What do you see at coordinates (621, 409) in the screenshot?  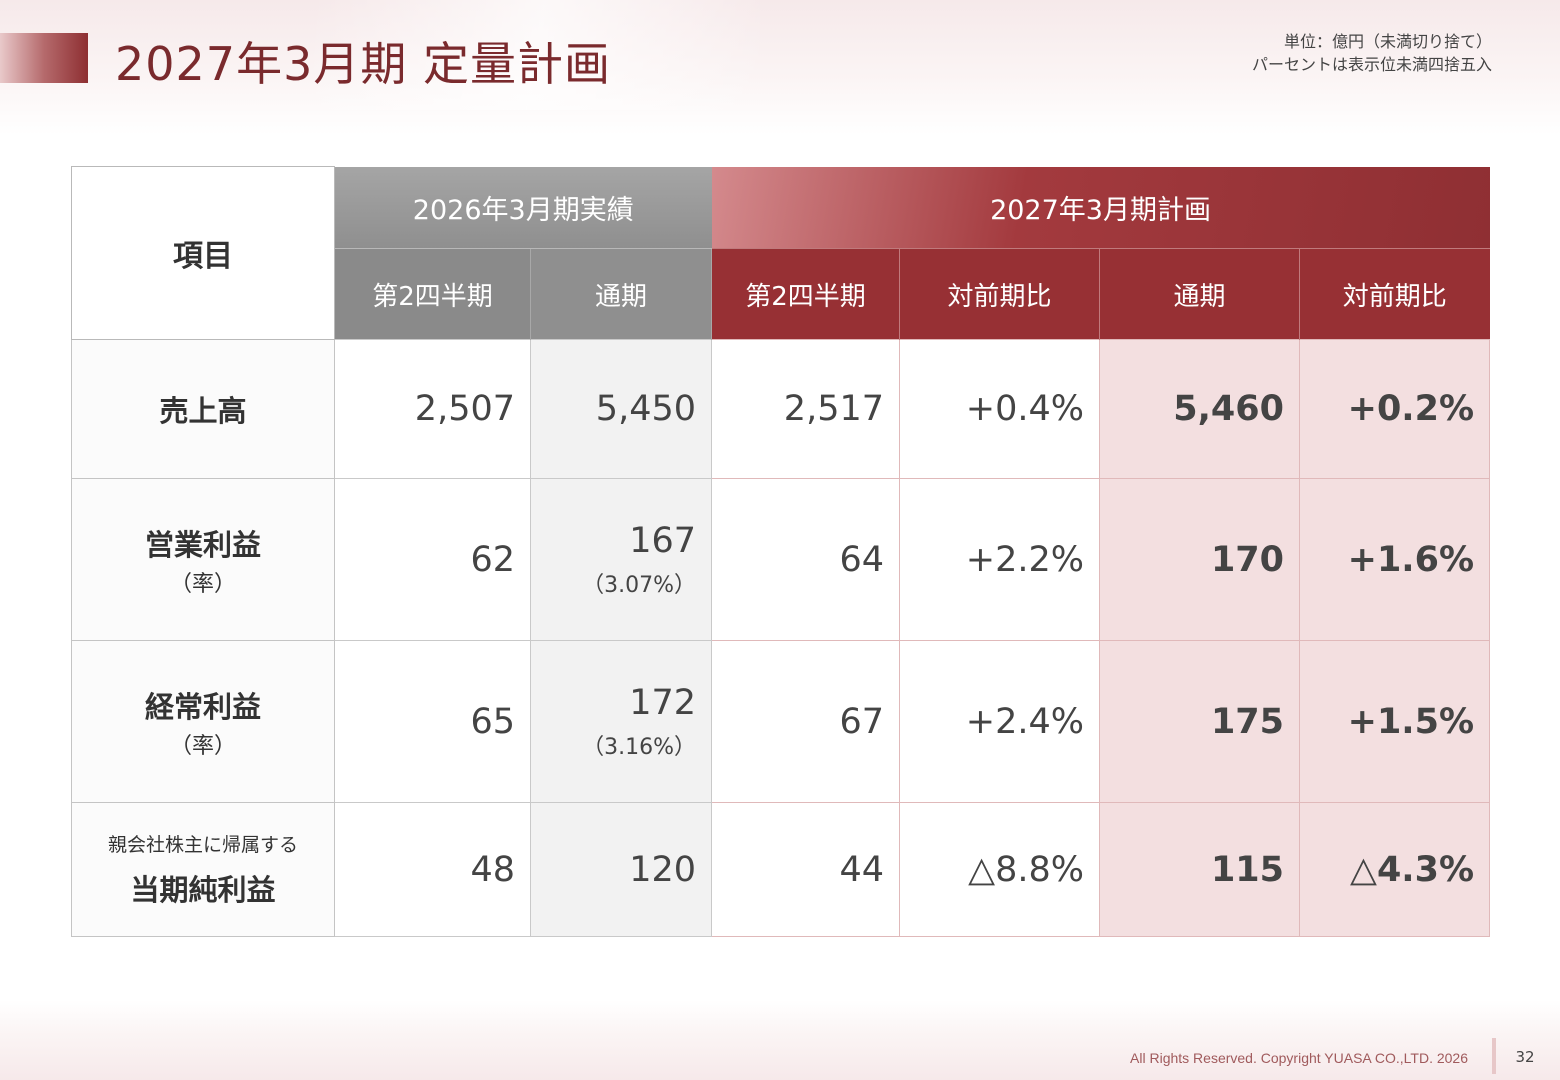 I see `actual-full-cell: 5,450` at bounding box center [621, 409].